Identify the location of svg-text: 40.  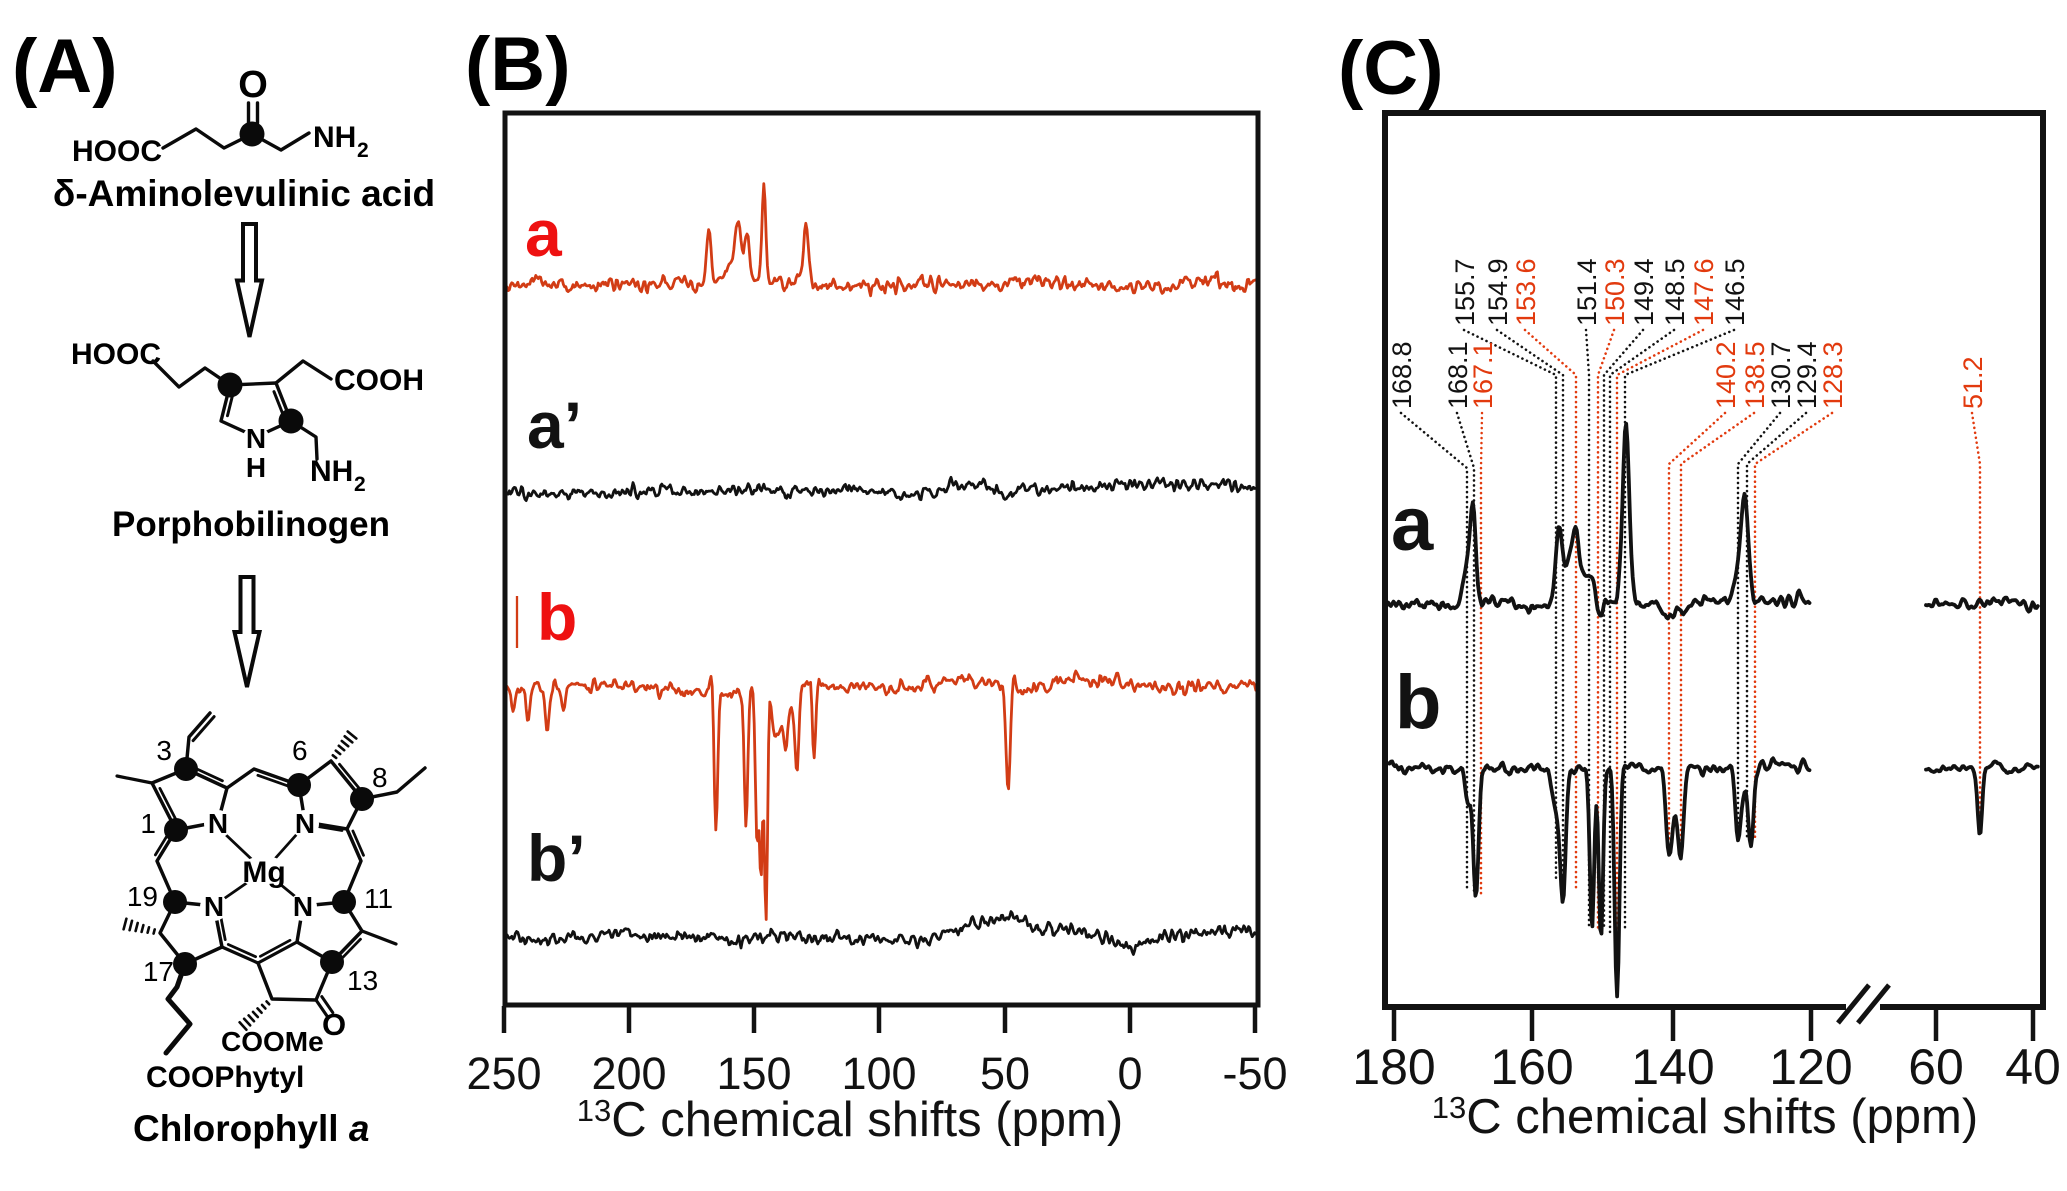
(2033, 1067).